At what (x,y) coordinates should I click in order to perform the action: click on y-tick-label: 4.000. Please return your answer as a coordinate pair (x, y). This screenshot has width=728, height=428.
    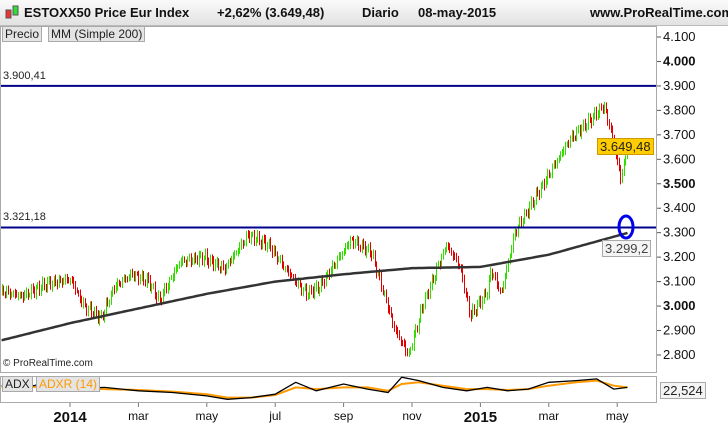
    Looking at the image, I should click on (679, 60).